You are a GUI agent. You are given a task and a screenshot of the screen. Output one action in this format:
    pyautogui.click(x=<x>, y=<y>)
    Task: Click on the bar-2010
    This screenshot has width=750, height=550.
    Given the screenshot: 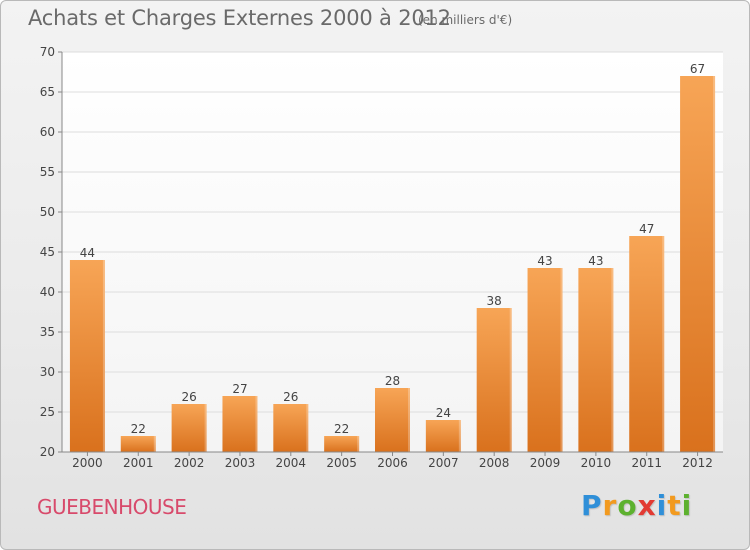 What is the action you would take?
    pyautogui.click(x=596, y=360)
    